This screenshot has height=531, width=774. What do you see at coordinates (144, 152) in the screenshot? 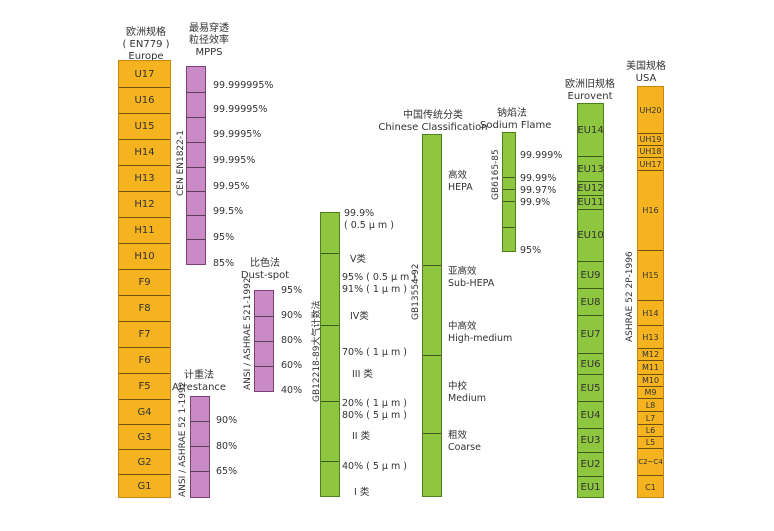
I see `europe-class-h14: H14` at bounding box center [144, 152].